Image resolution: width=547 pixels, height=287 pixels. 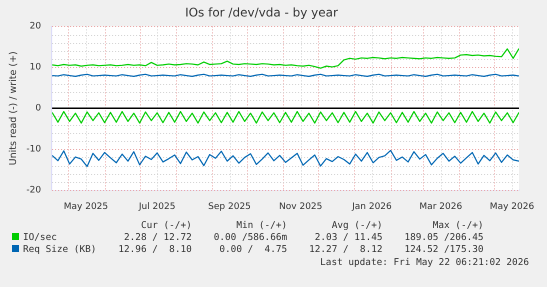 What do you see at coordinates (345, 250) in the screenshot?
I see `text: 12.27 / 8.12` at bounding box center [345, 250].